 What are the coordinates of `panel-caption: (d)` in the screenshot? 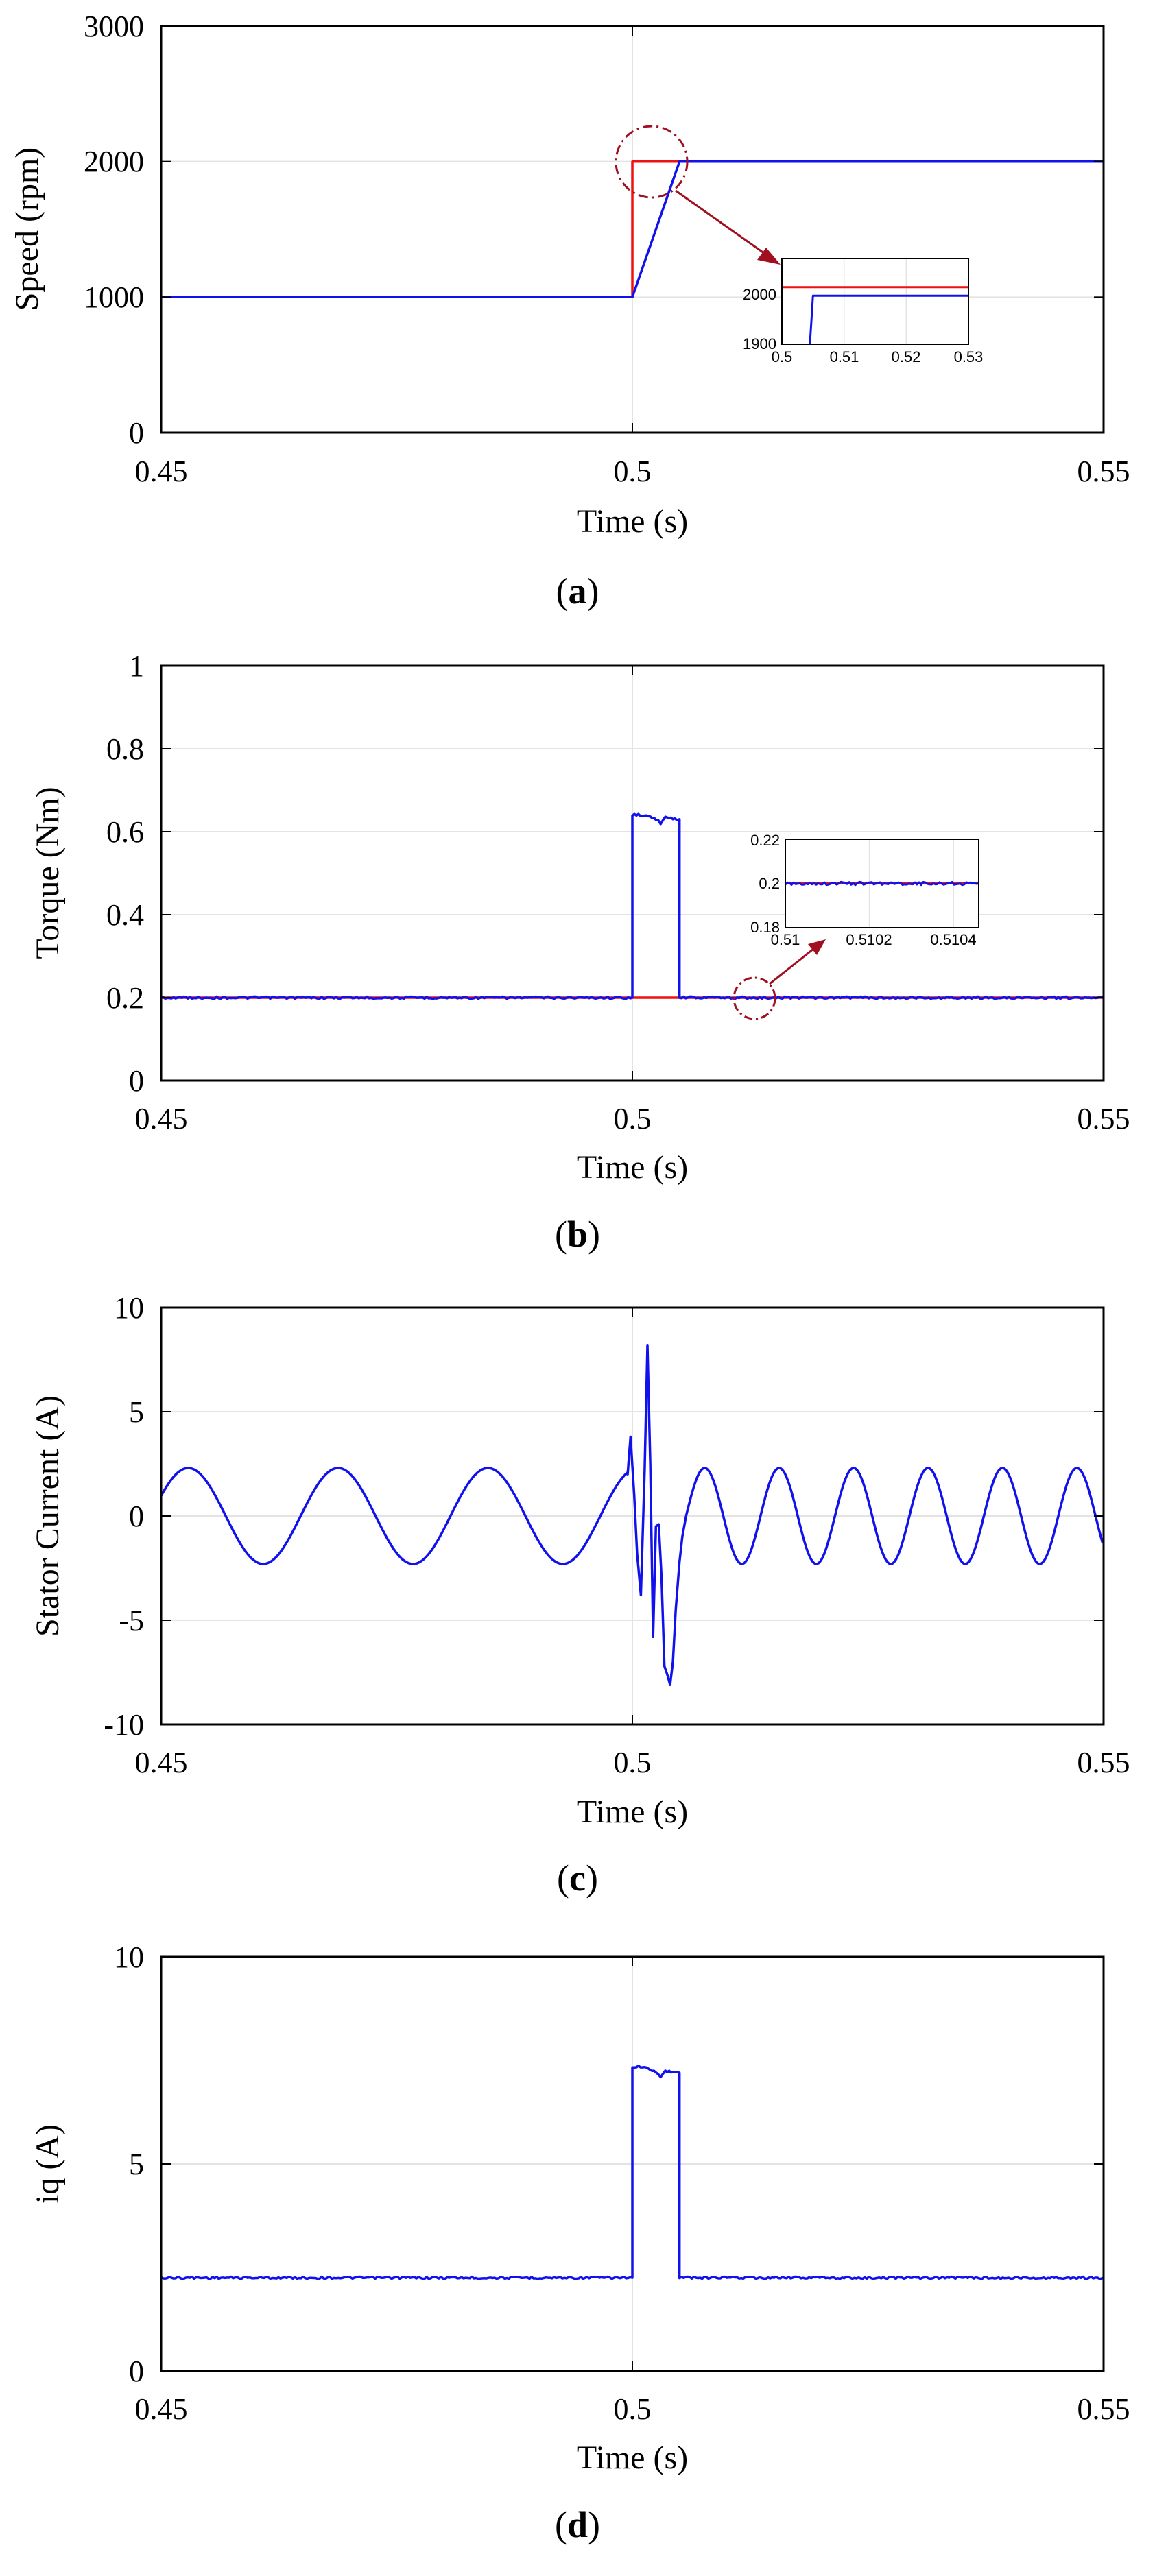 It's located at (577, 2524).